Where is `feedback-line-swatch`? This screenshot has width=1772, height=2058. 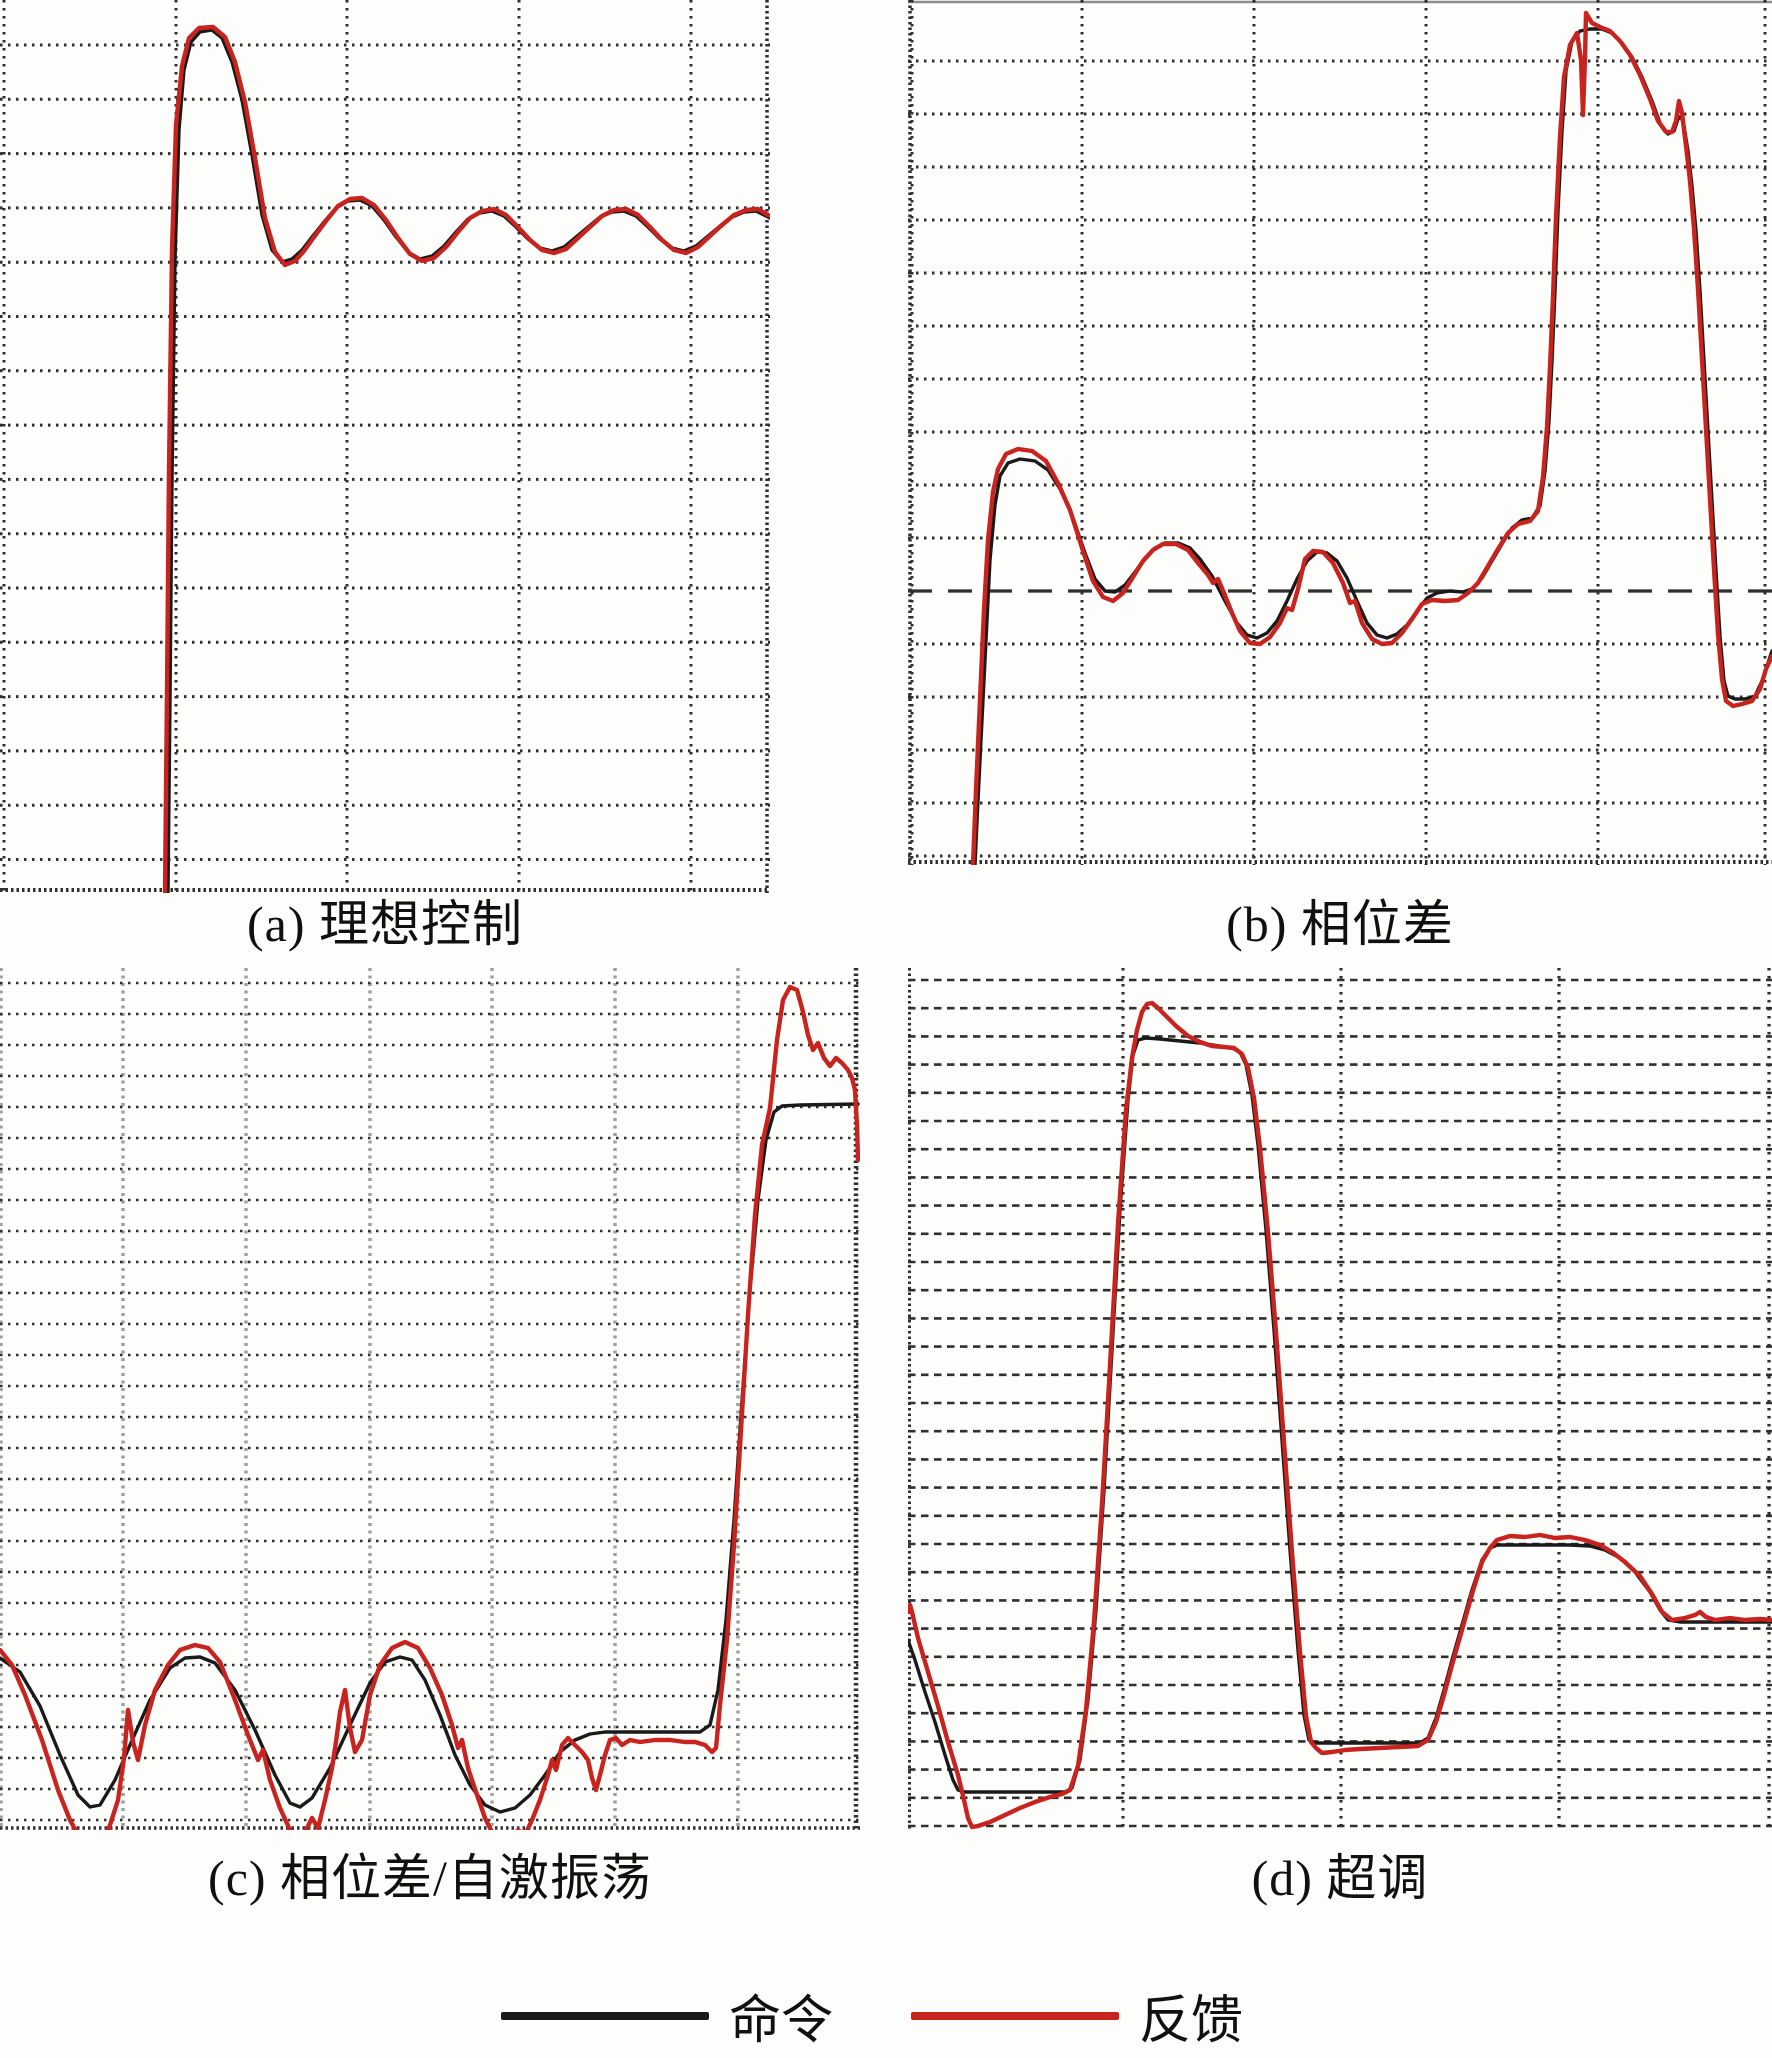 feedback-line-swatch is located at coordinates (1015, 2015).